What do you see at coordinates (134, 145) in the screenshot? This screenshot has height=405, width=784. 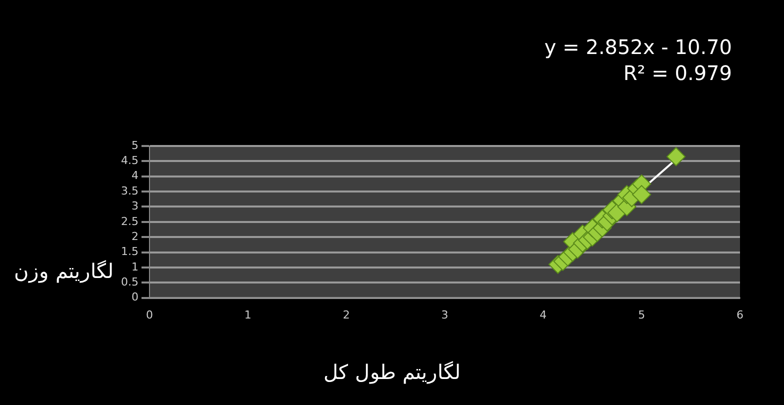 I see `y-tick-label: 5` at bounding box center [134, 145].